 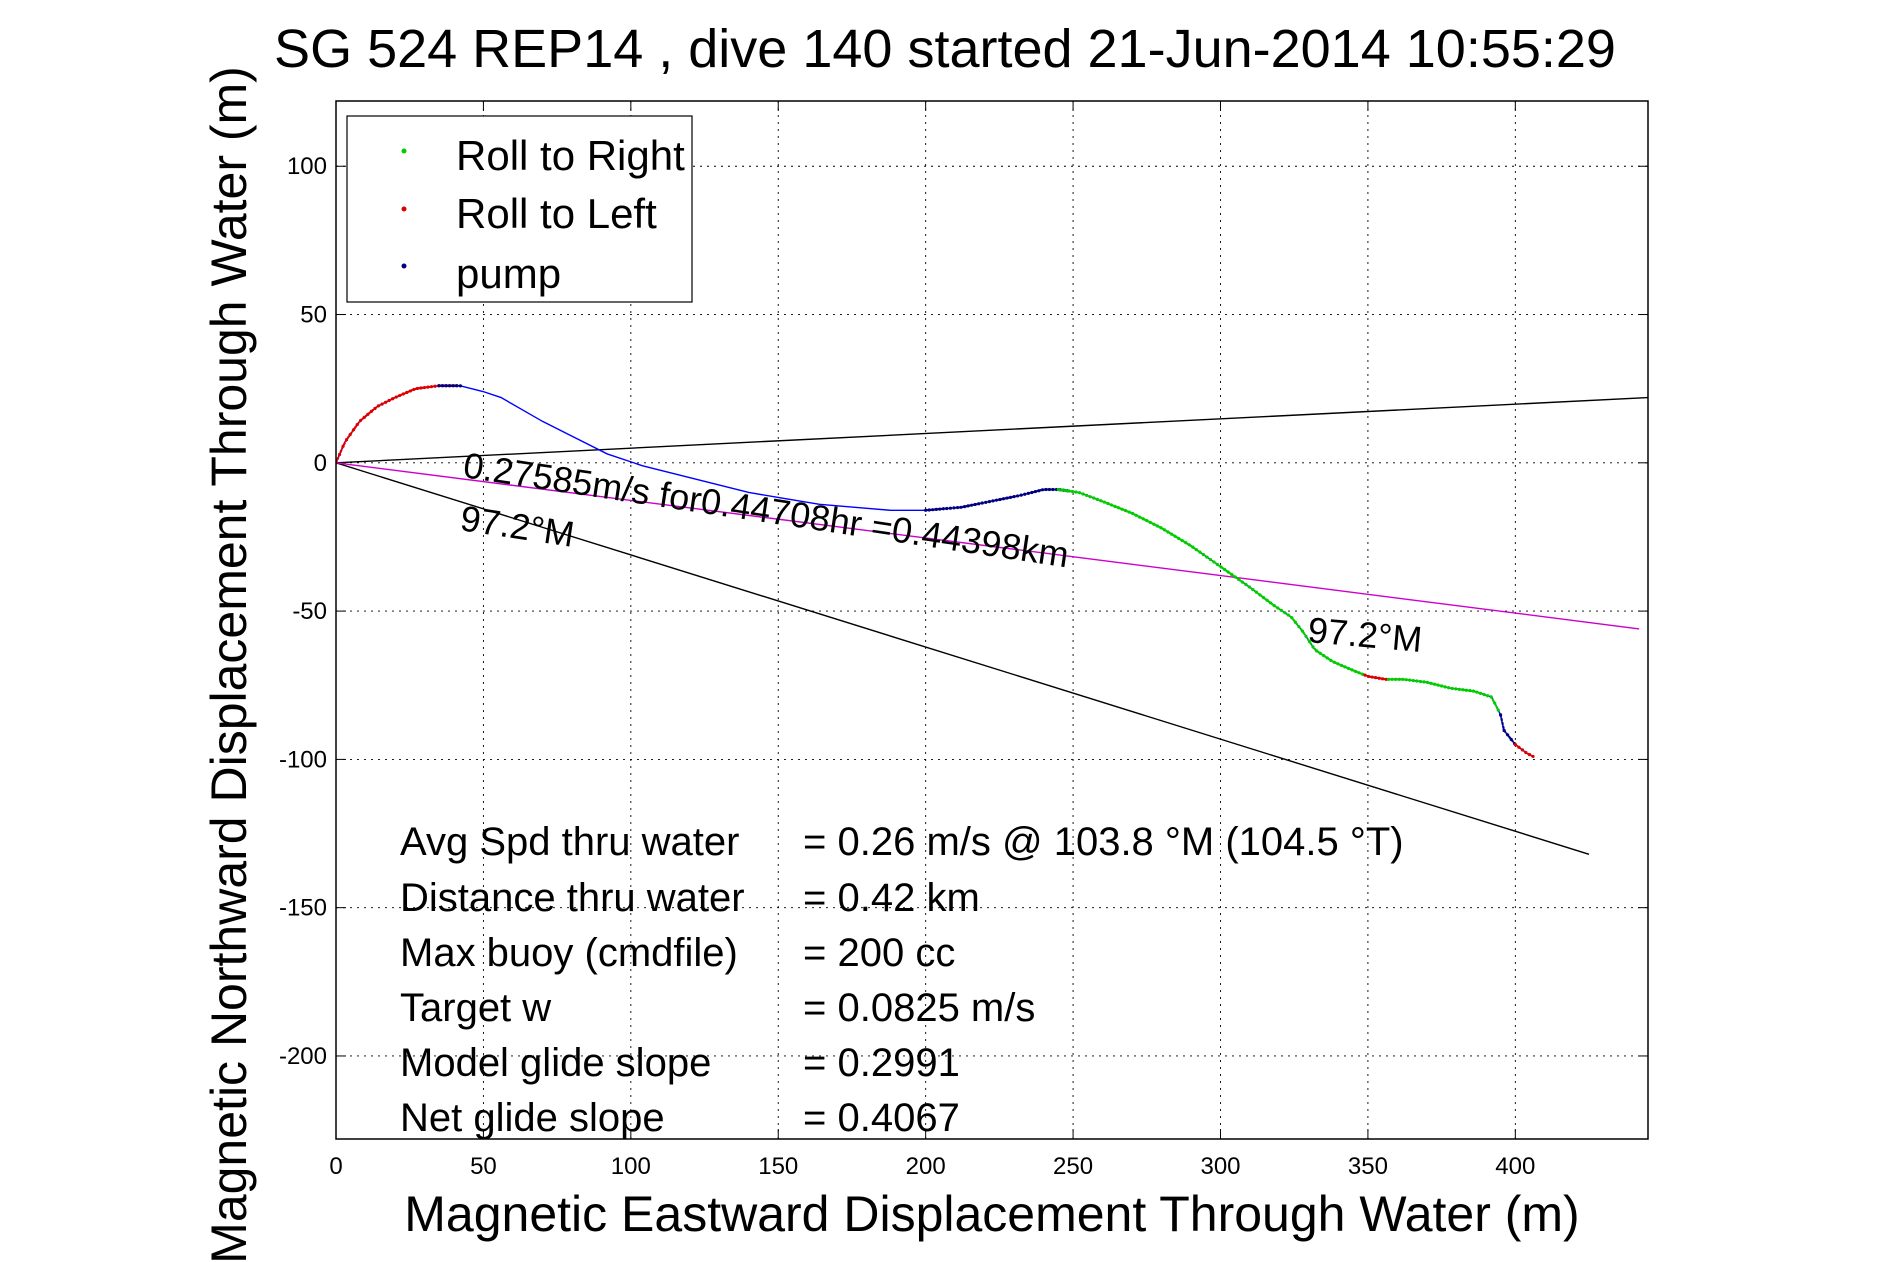 What do you see at coordinates (570, 155) in the screenshot?
I see `legend-label-roll-right: Roll to Right` at bounding box center [570, 155].